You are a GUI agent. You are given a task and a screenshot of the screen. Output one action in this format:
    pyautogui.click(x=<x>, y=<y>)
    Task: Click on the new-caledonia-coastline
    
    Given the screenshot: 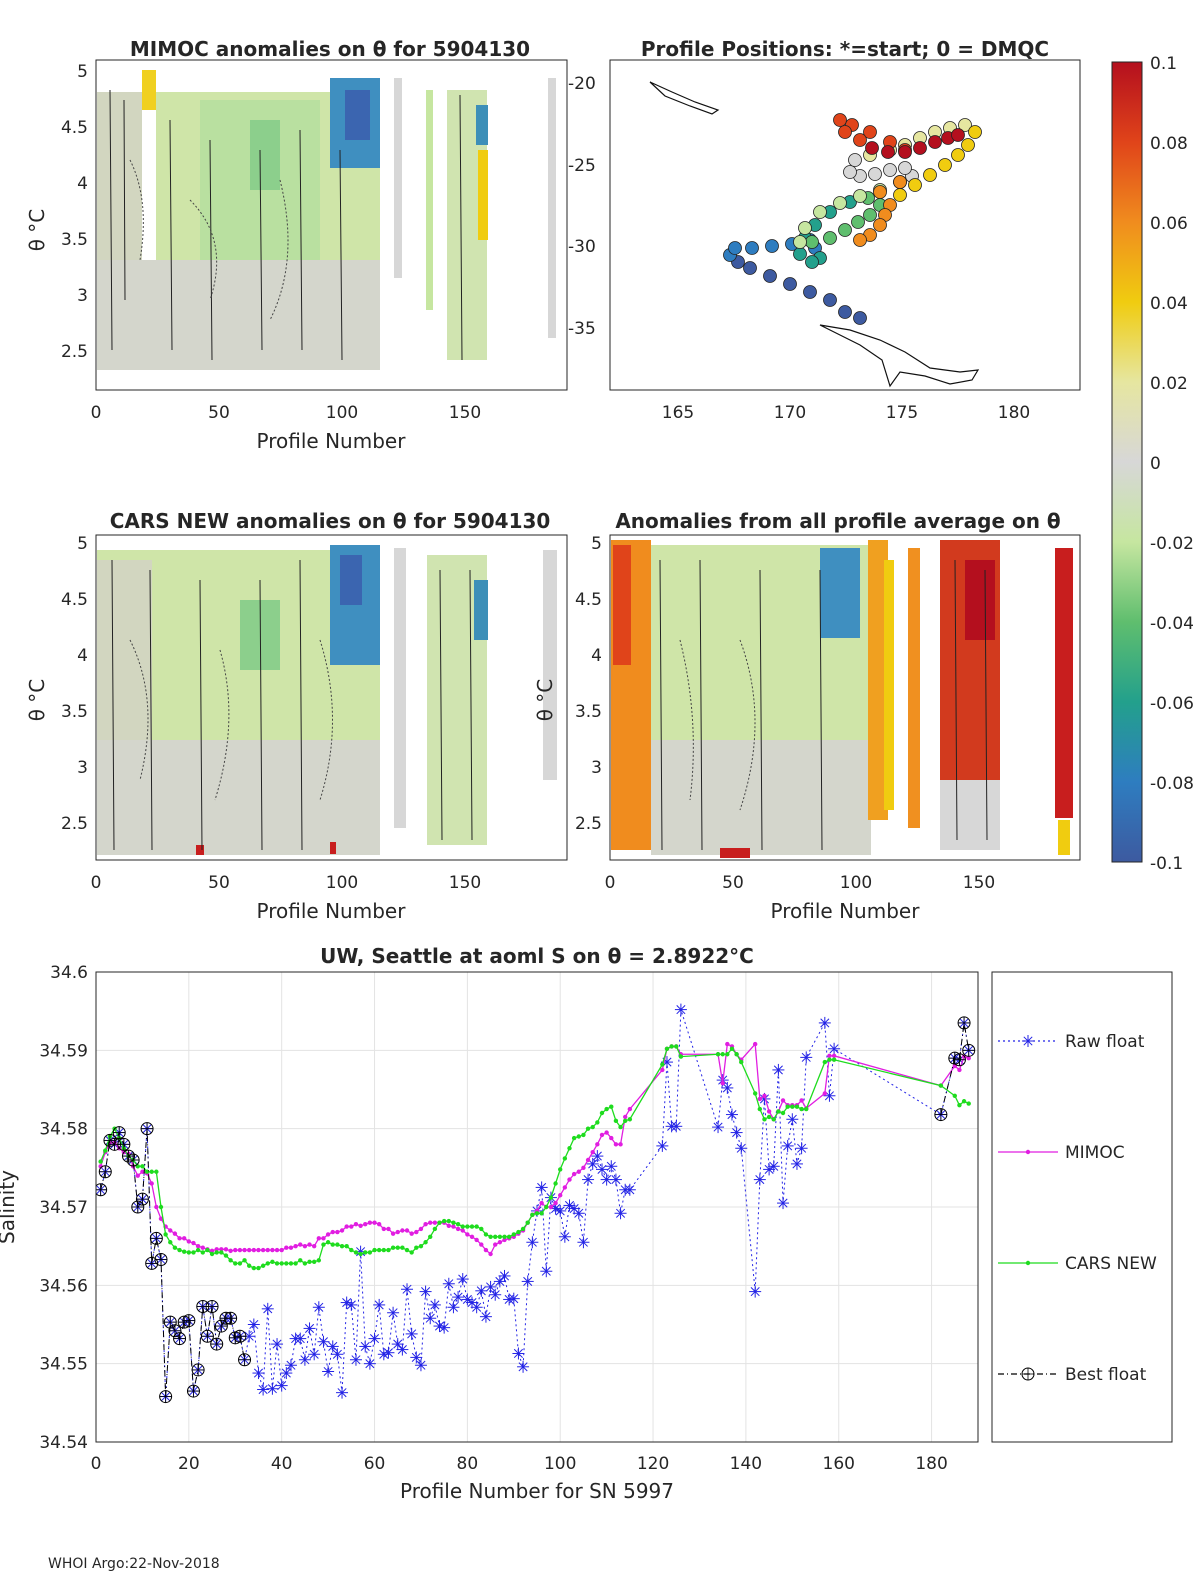 What is the action you would take?
    pyautogui.click(x=684, y=98)
    